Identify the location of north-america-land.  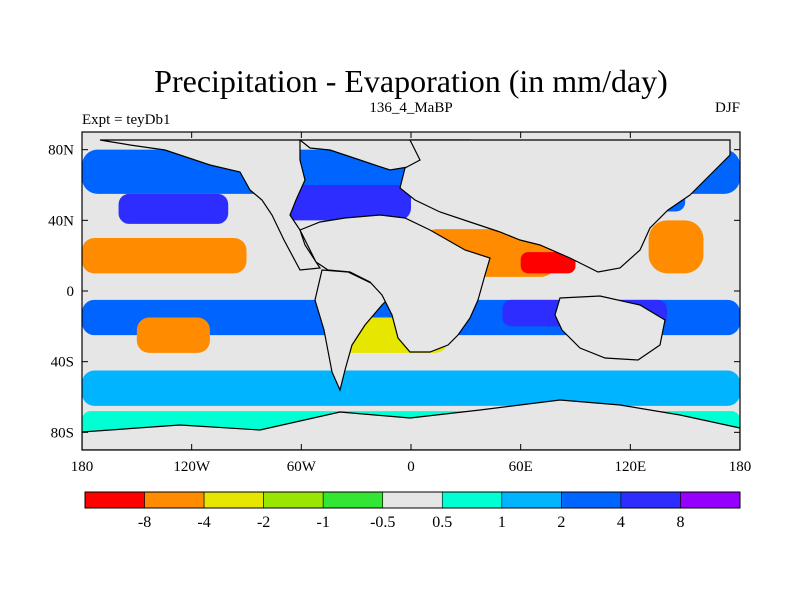
(210, 205).